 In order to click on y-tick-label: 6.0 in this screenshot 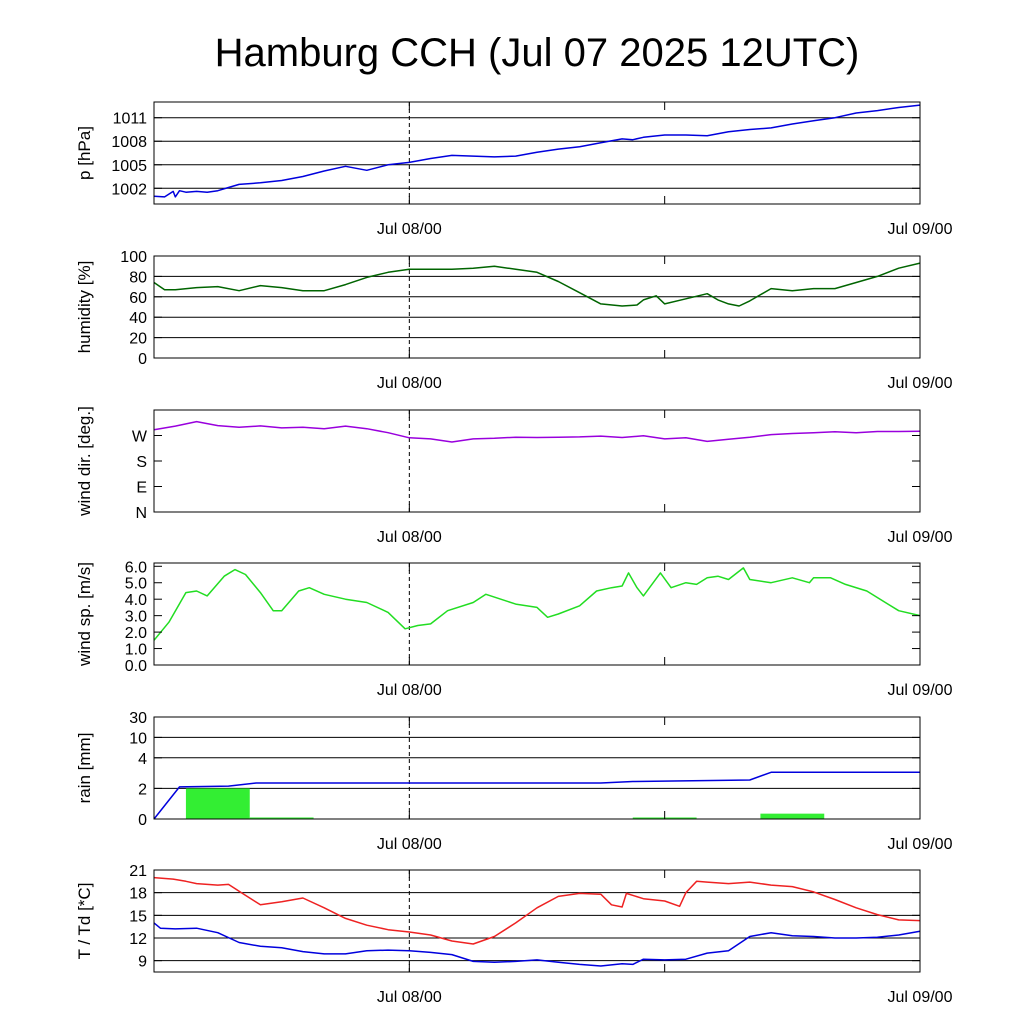, I will do `click(136, 567)`.